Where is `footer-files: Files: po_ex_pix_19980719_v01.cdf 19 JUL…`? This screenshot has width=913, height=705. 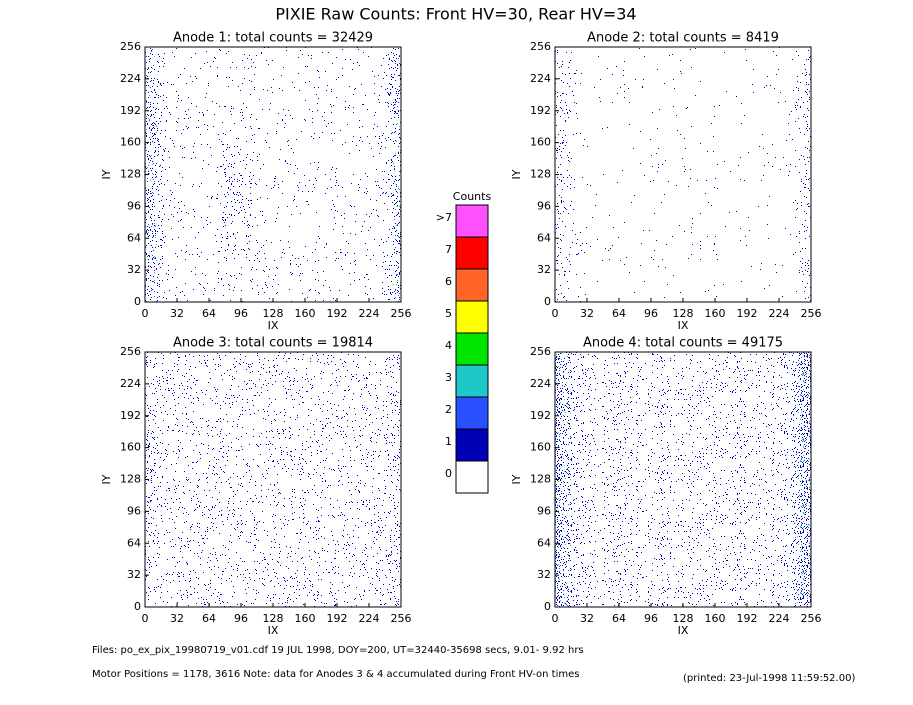 footer-files: Files: po_ex_pix_19980719_v01.cdf 19 JUL… is located at coordinates (338, 650).